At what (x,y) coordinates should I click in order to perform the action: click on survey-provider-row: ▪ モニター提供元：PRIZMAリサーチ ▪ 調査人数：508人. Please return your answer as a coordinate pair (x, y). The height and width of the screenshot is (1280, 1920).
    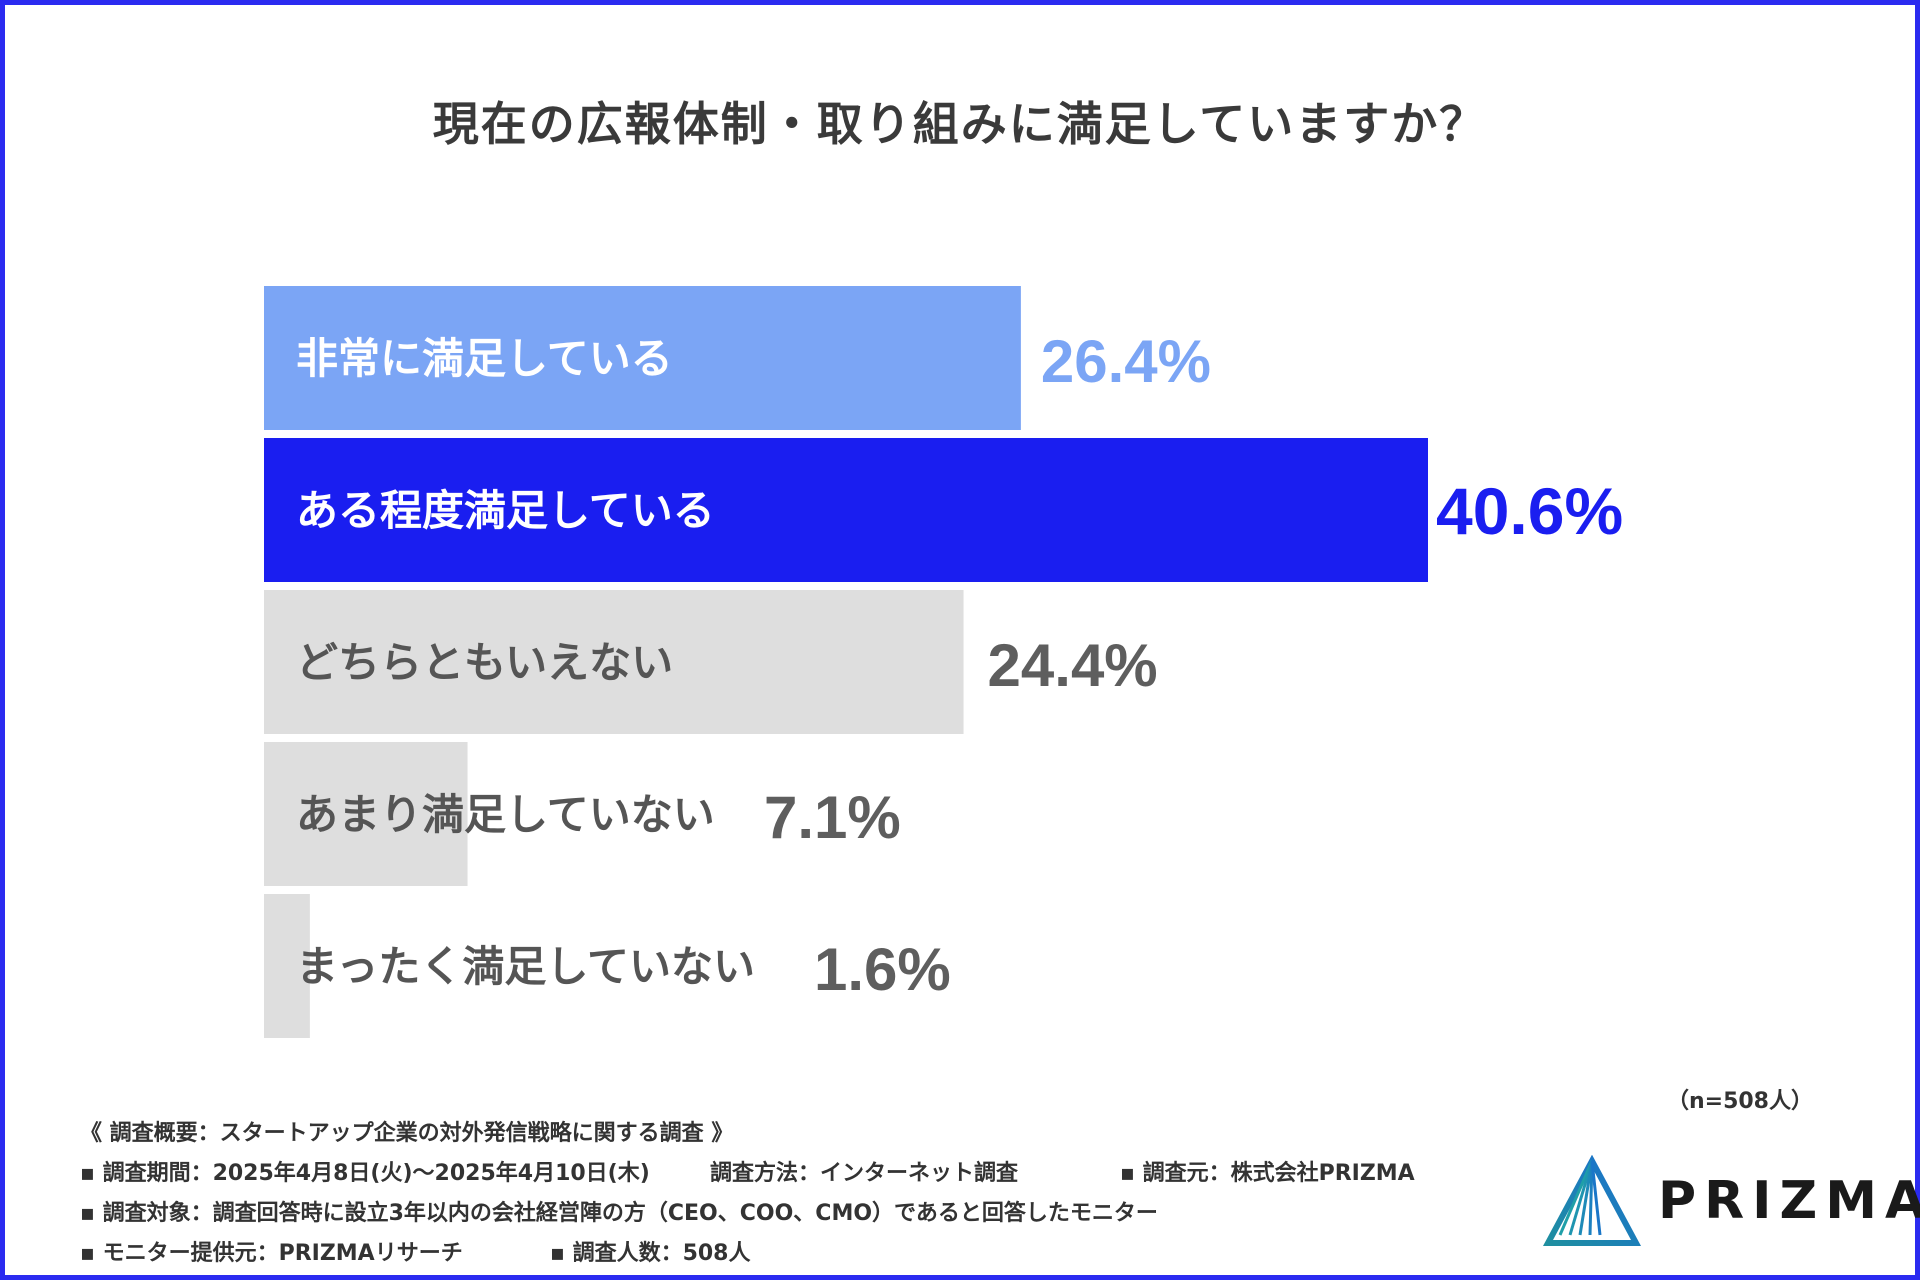
    Looking at the image, I should click on (810, 1254).